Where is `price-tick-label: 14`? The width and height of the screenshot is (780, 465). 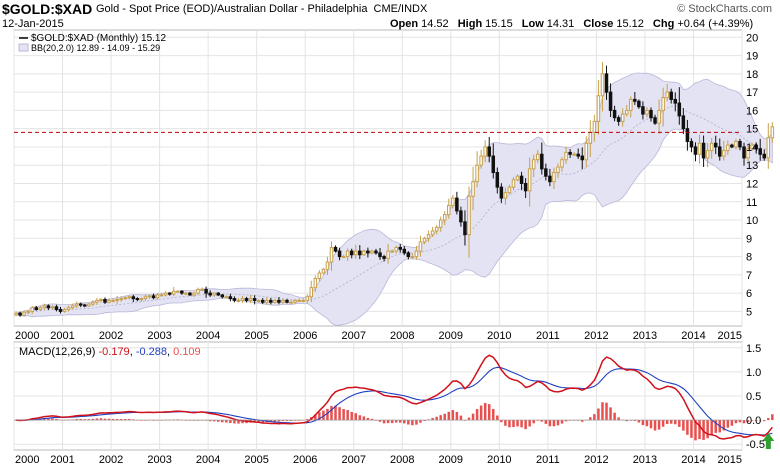
price-tick-label: 14 is located at coordinates (752, 148).